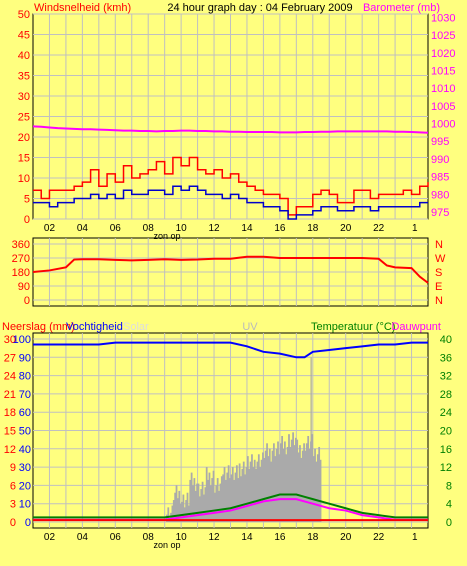 This screenshot has height=566, width=467. I want to click on wind-axis-tick-label: 20, so click(24, 138).